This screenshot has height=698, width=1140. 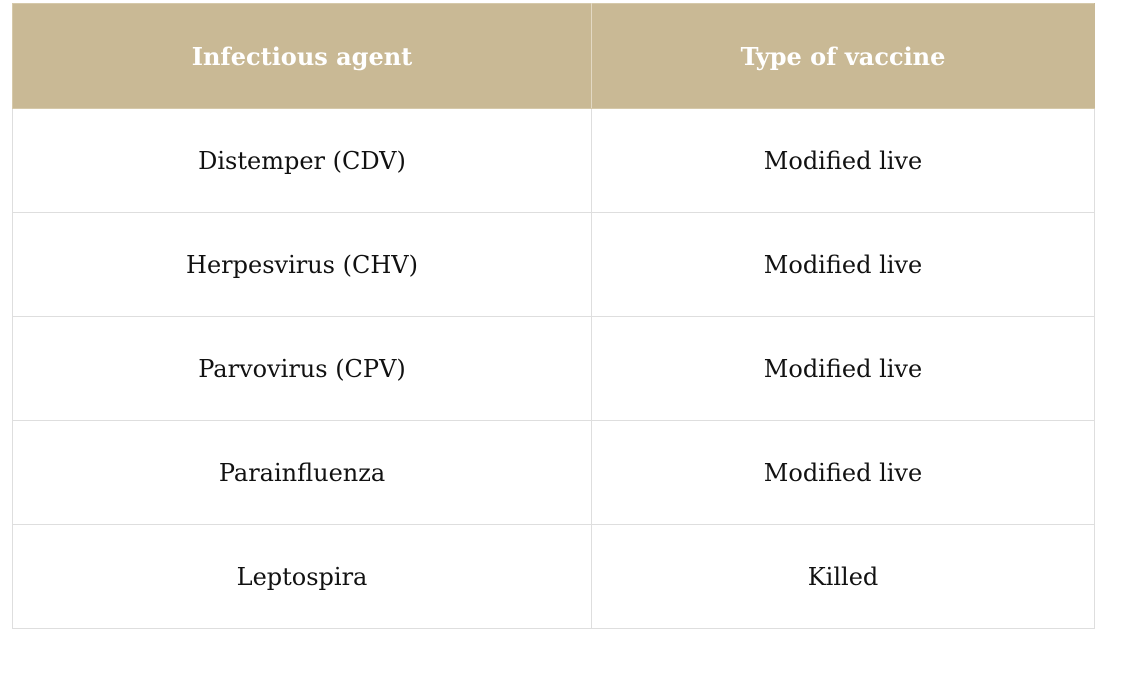 I want to click on table-row: Leptospira Killed, so click(x=553, y=576).